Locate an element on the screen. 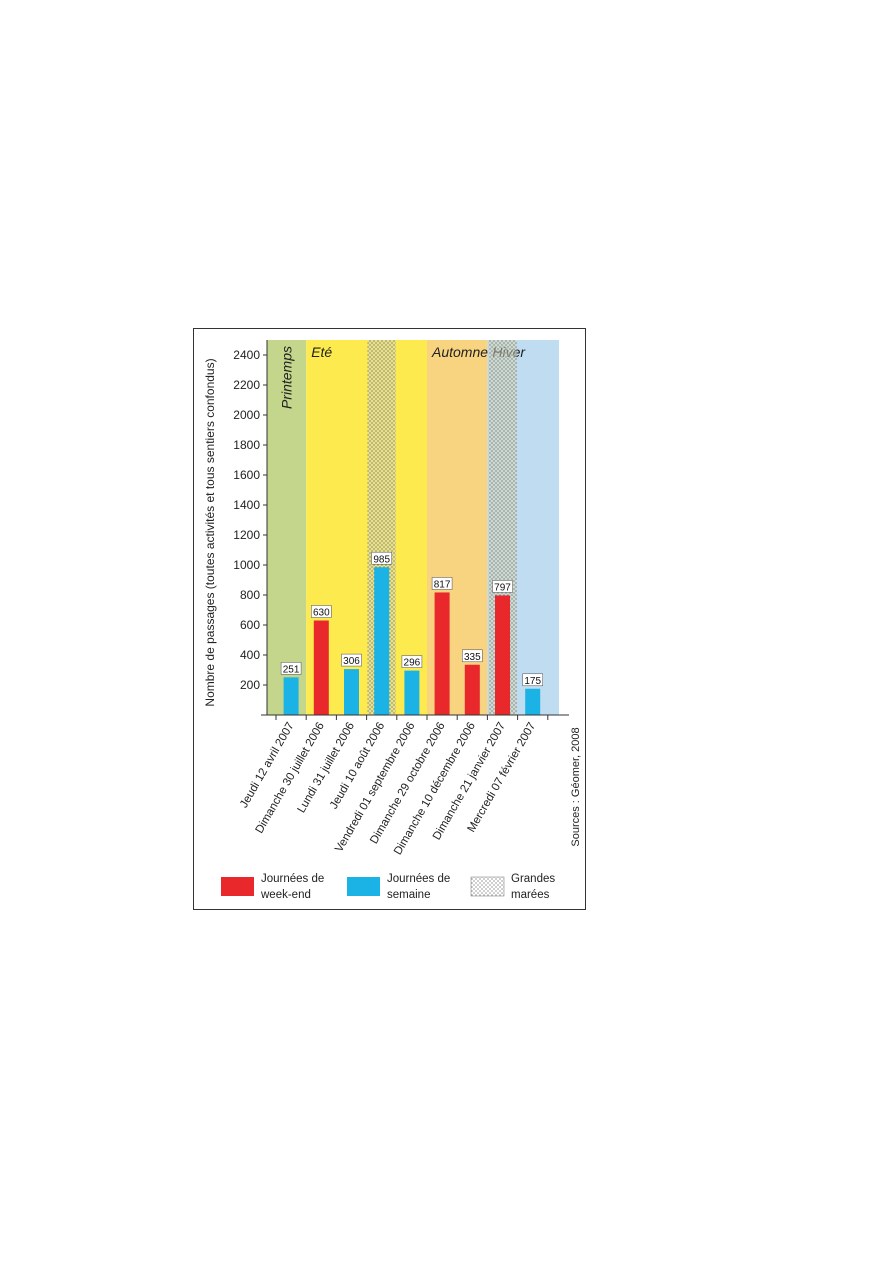  y-tick-label: 600 is located at coordinates (250, 625).